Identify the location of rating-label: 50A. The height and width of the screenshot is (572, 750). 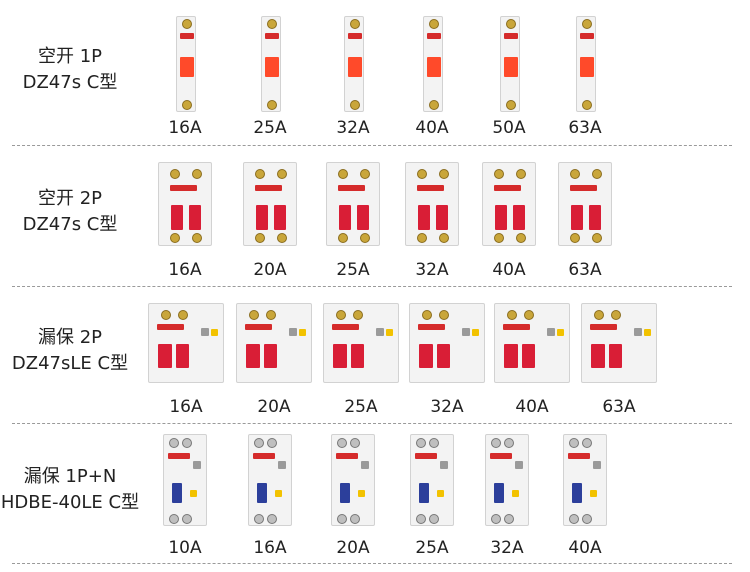
(509, 128).